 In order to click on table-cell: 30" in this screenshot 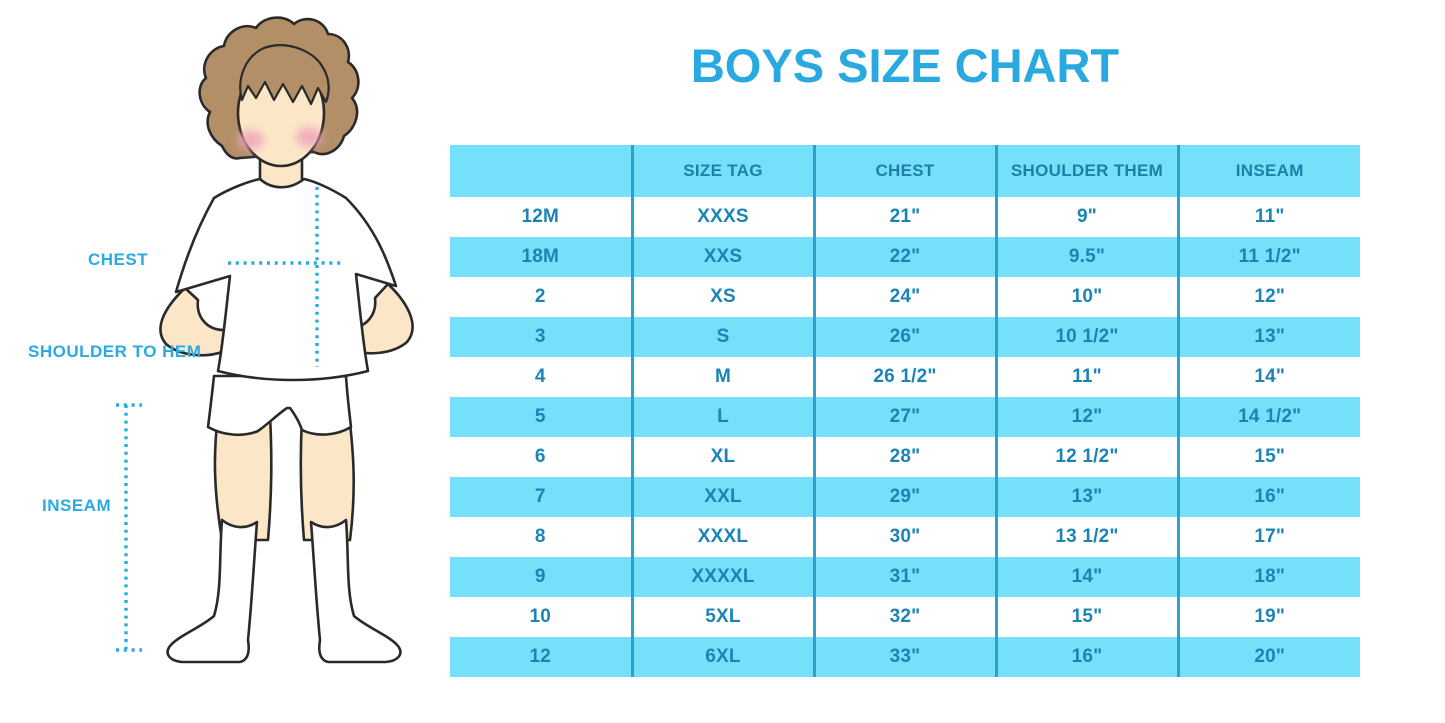, I will do `click(904, 537)`.